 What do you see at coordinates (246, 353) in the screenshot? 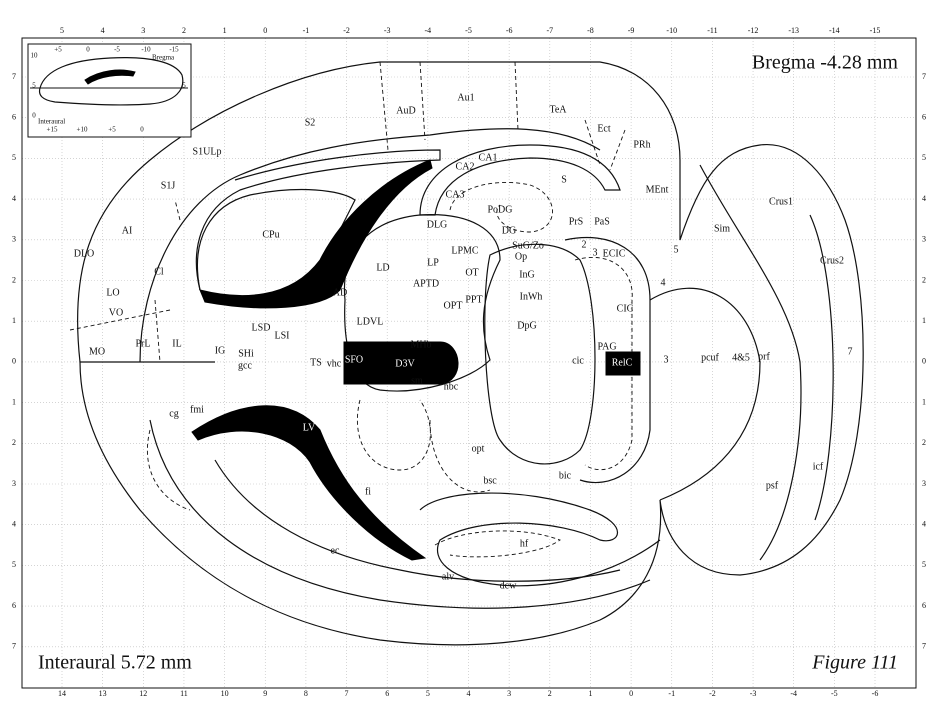
I see `region-label: SHi` at bounding box center [246, 353].